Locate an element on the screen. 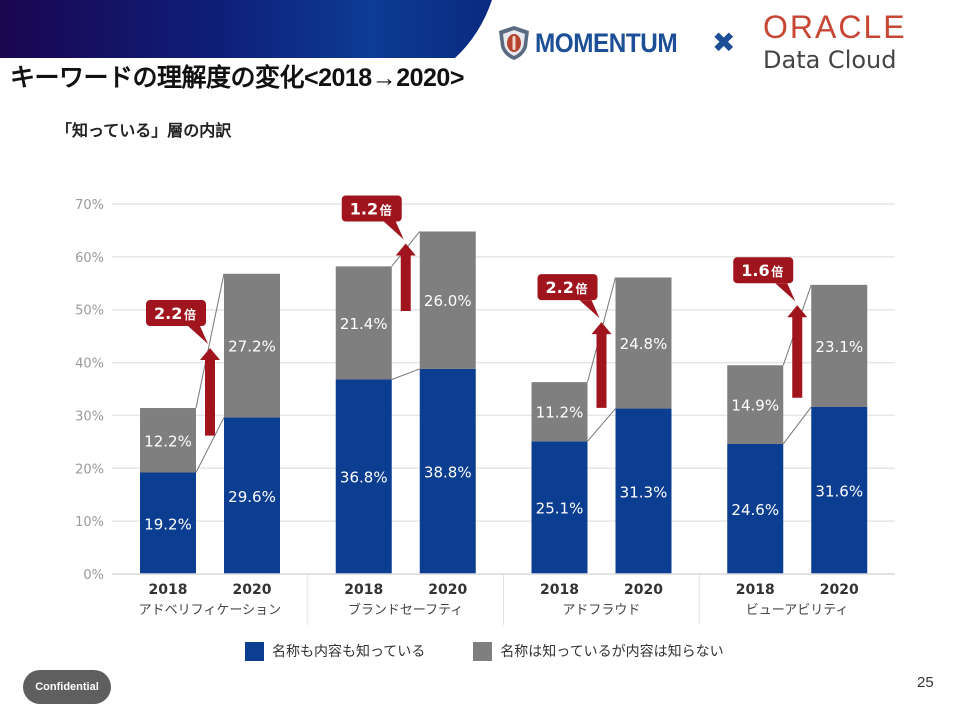 The width and height of the screenshot is (960, 720). legend-swatch-gray is located at coordinates (483, 651).